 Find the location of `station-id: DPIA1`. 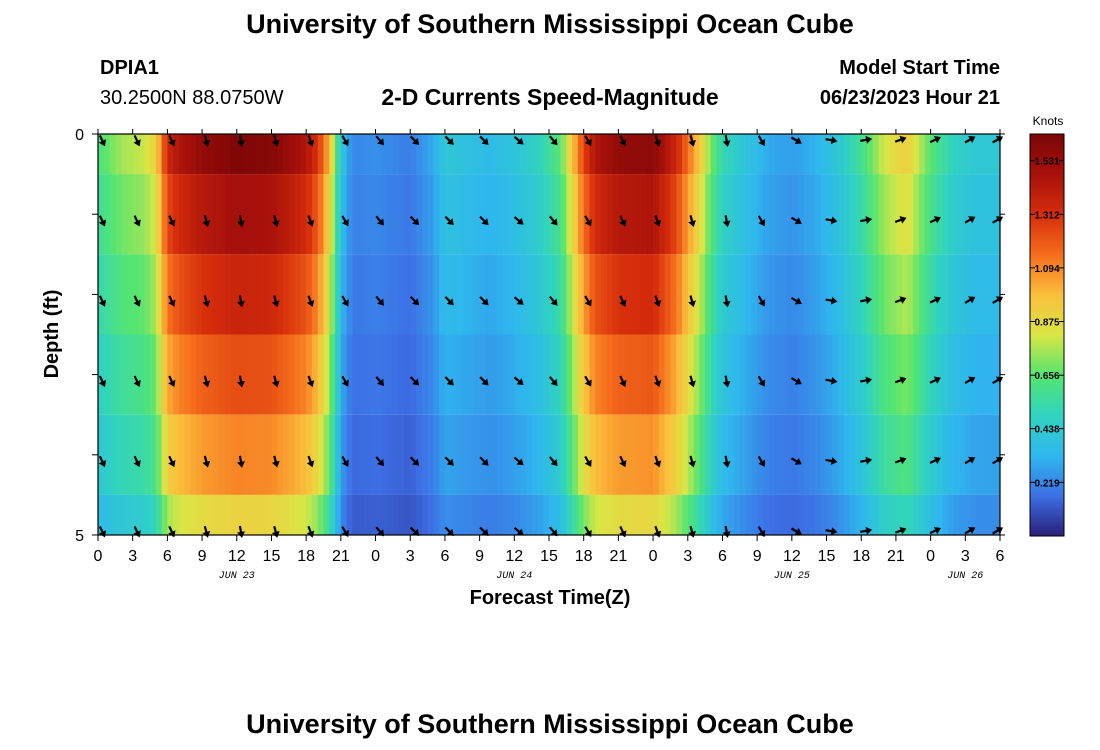

station-id: DPIA1 is located at coordinates (129, 68).